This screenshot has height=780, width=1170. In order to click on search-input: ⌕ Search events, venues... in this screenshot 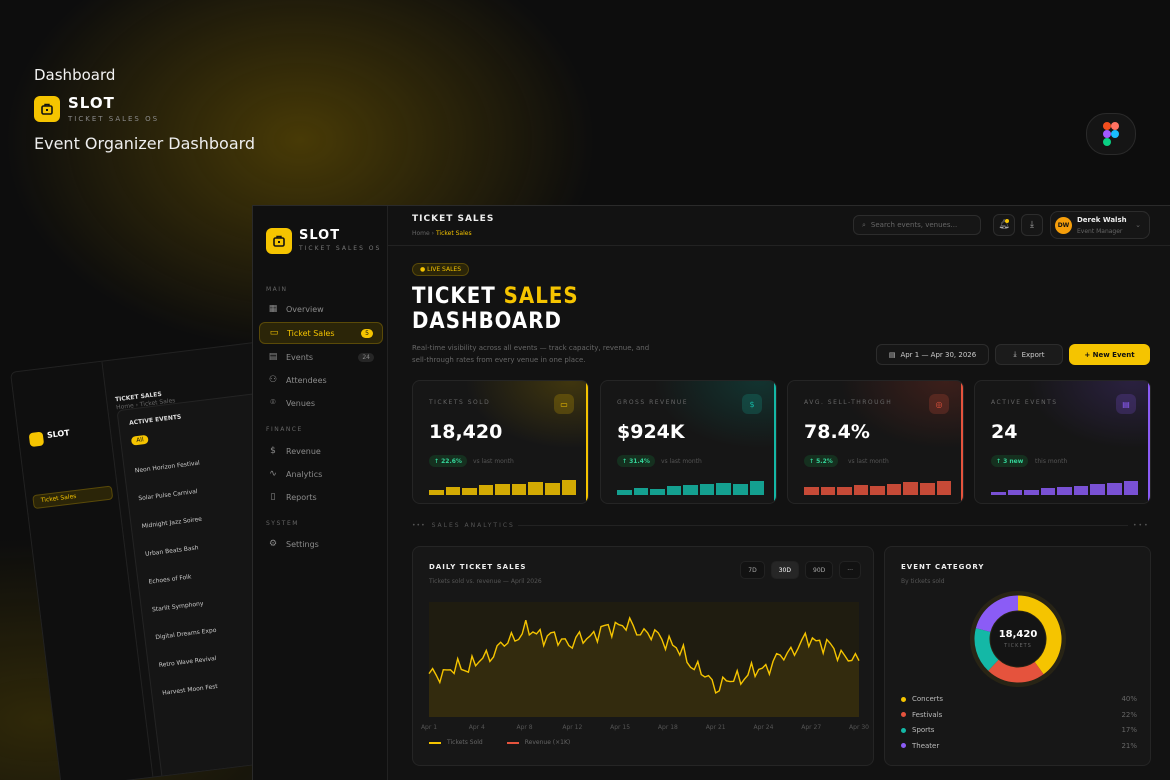, I will do `click(917, 225)`.